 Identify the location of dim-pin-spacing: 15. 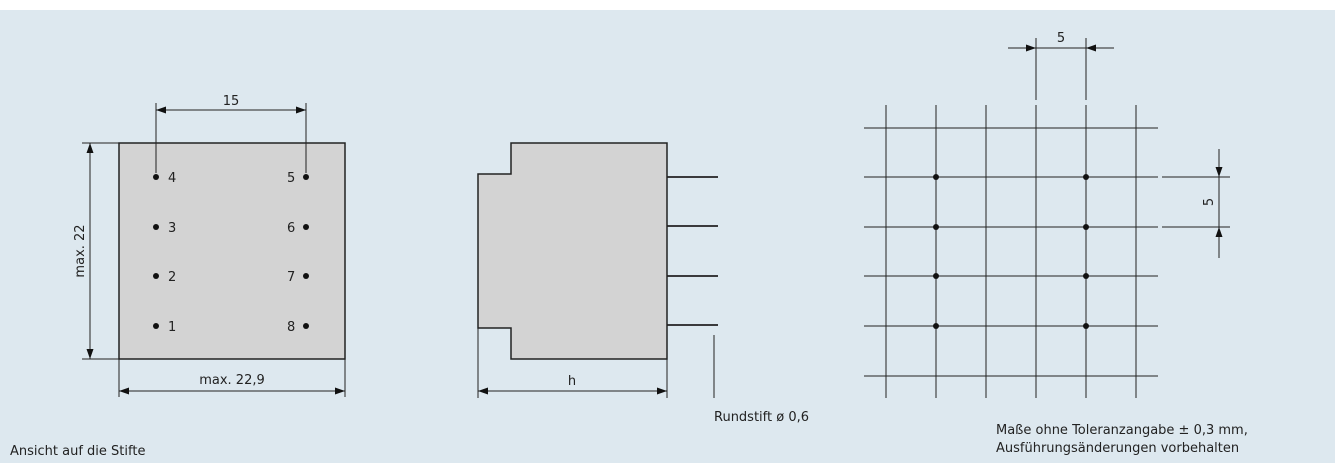
(231, 101).